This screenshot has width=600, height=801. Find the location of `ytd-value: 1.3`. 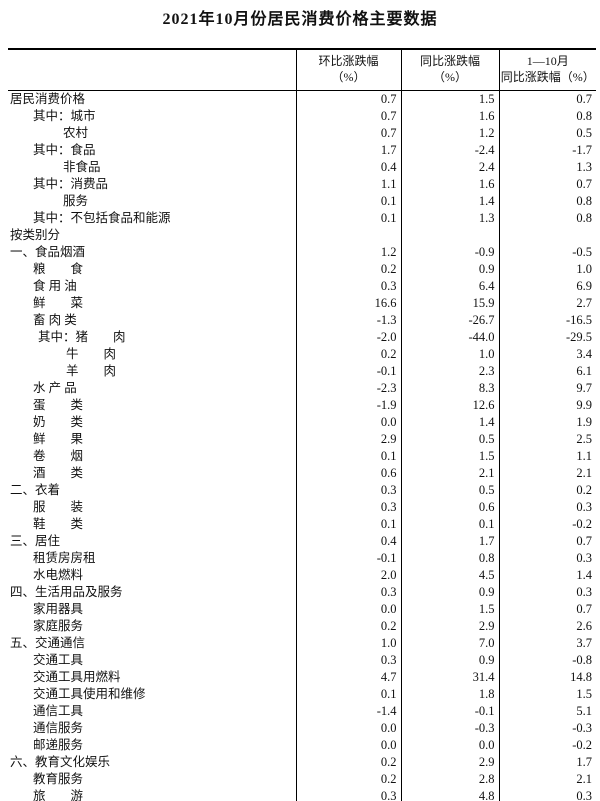

ytd-value: 1.3 is located at coordinates (547, 167).